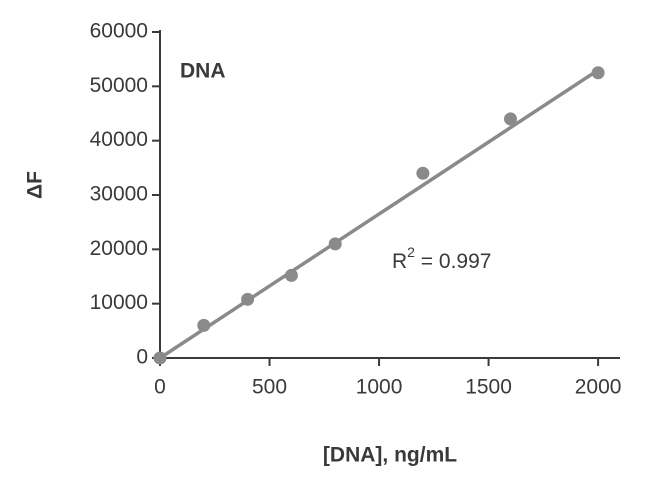 The width and height of the screenshot is (650, 488). I want to click on annotation-text: R, so click(399, 261).